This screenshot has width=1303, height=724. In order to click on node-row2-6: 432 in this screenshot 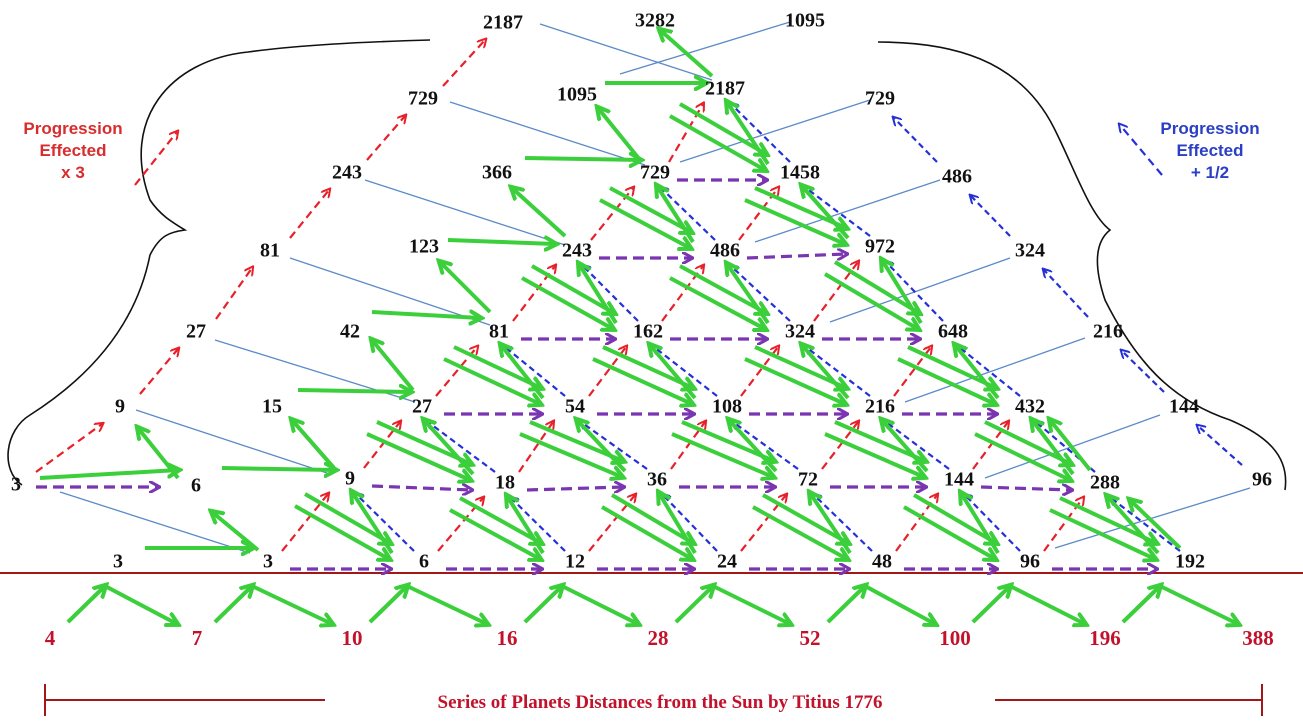, I will do `click(1030, 407)`.